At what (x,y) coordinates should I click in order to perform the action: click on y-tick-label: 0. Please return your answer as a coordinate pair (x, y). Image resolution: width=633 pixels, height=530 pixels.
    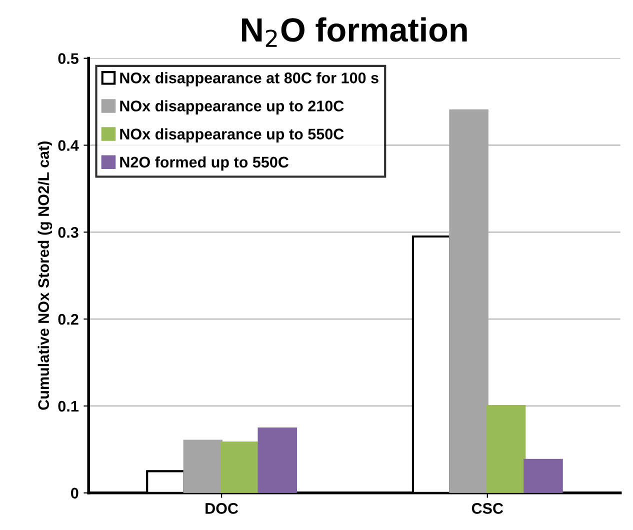
    Looking at the image, I should click on (74, 493).